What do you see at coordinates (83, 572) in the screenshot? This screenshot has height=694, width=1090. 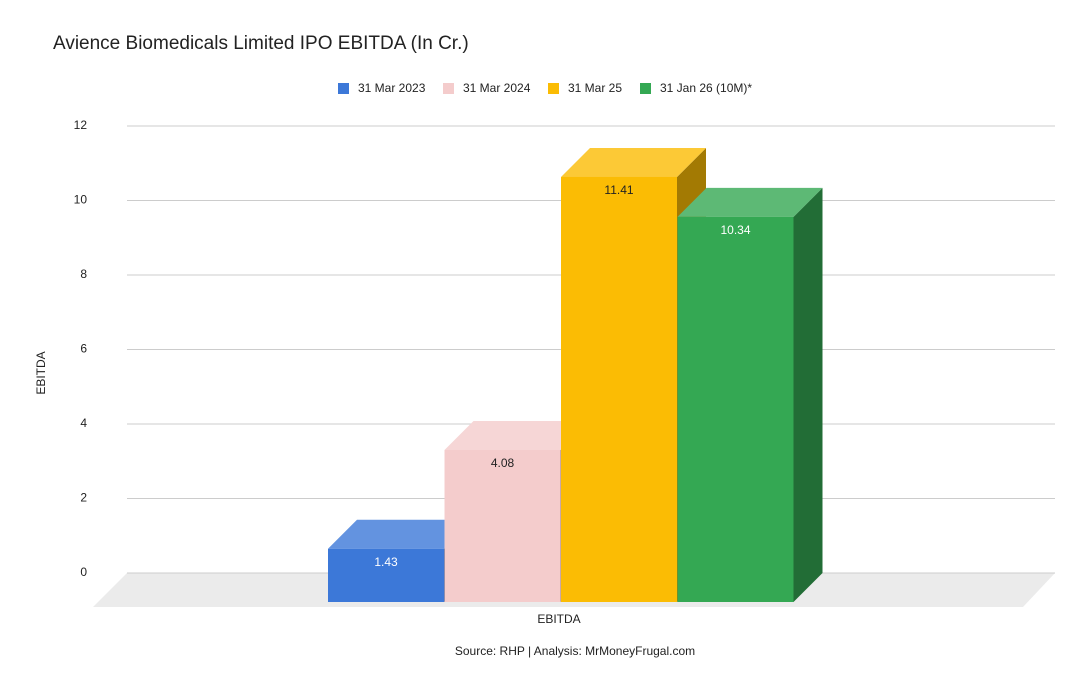 I see `y-tick-label: 0` at bounding box center [83, 572].